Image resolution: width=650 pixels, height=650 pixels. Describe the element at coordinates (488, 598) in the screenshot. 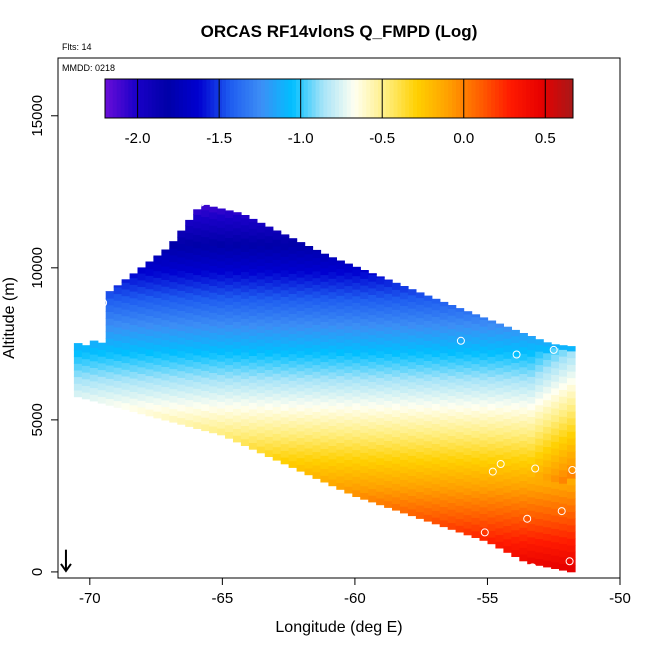

I see `x-tick-label: -55` at that location.